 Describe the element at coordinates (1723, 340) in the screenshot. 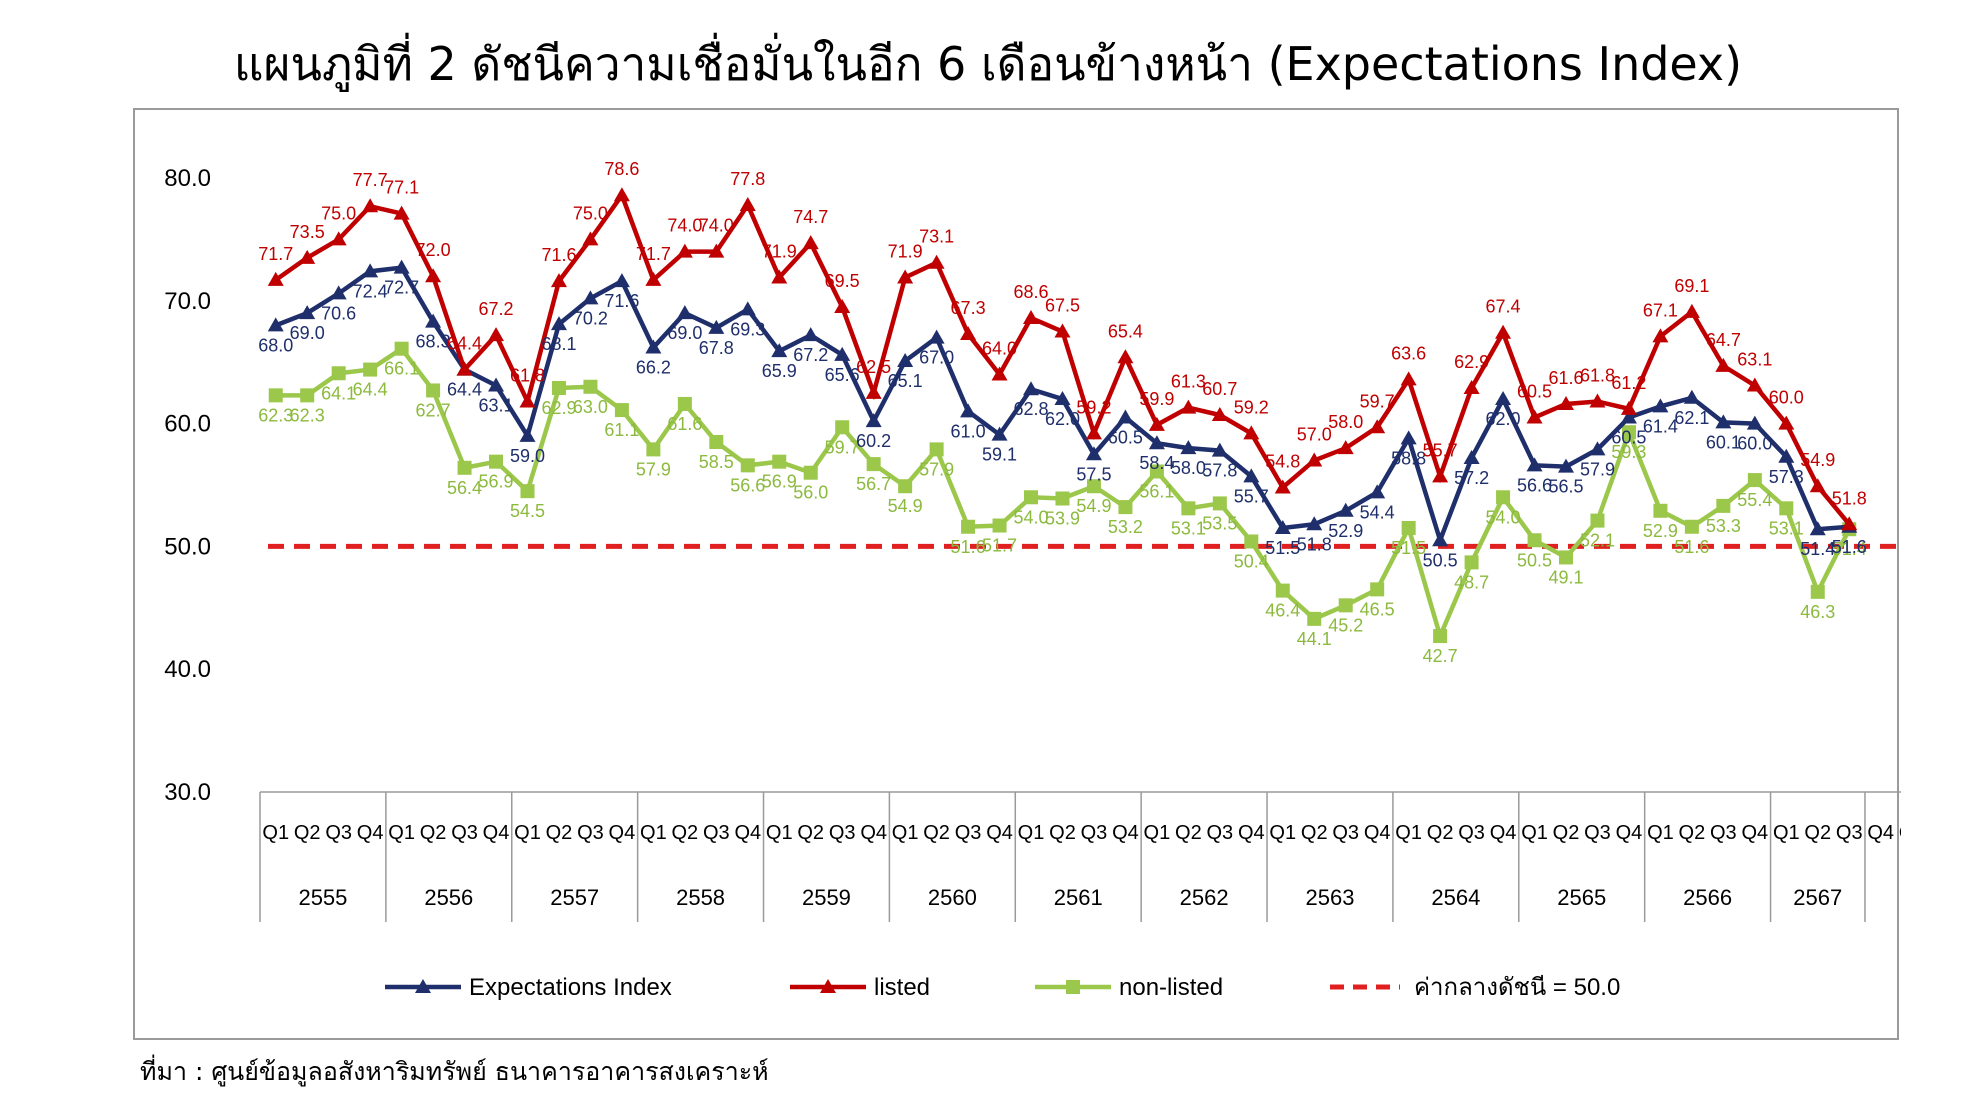

I see `data-label: 64.7` at that location.